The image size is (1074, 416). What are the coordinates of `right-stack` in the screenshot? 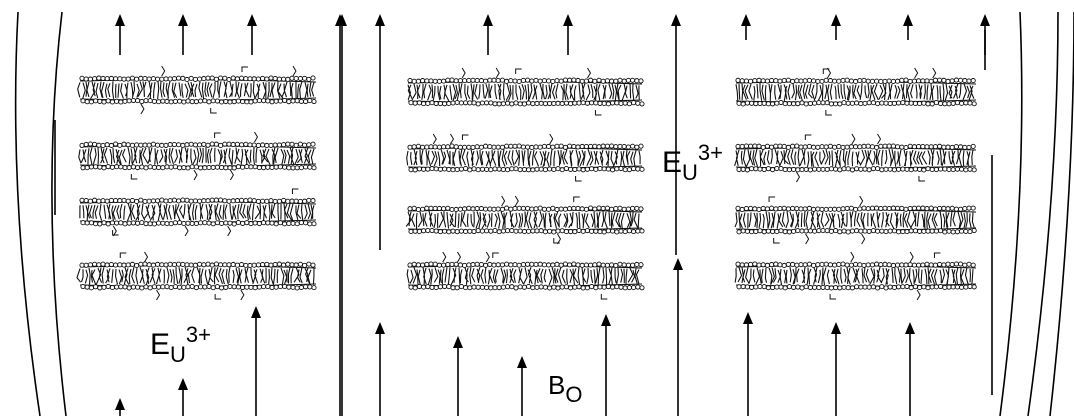 It's located at (855, 184).